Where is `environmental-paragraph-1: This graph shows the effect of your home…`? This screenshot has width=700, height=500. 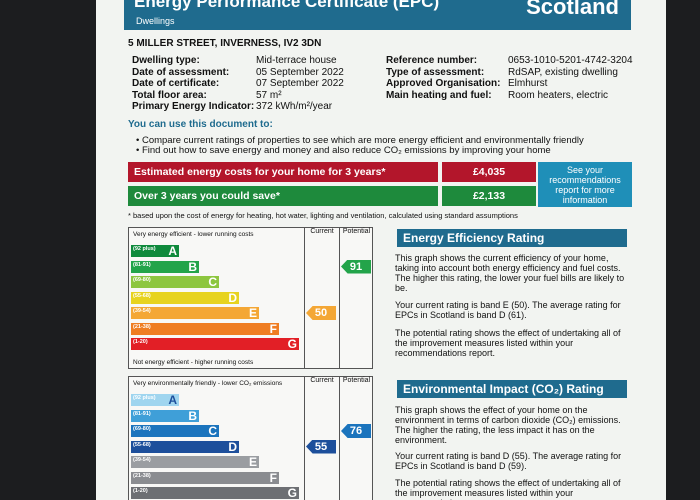 environmental-paragraph-1: This graph shows the effect of your home… is located at coordinates (508, 425).